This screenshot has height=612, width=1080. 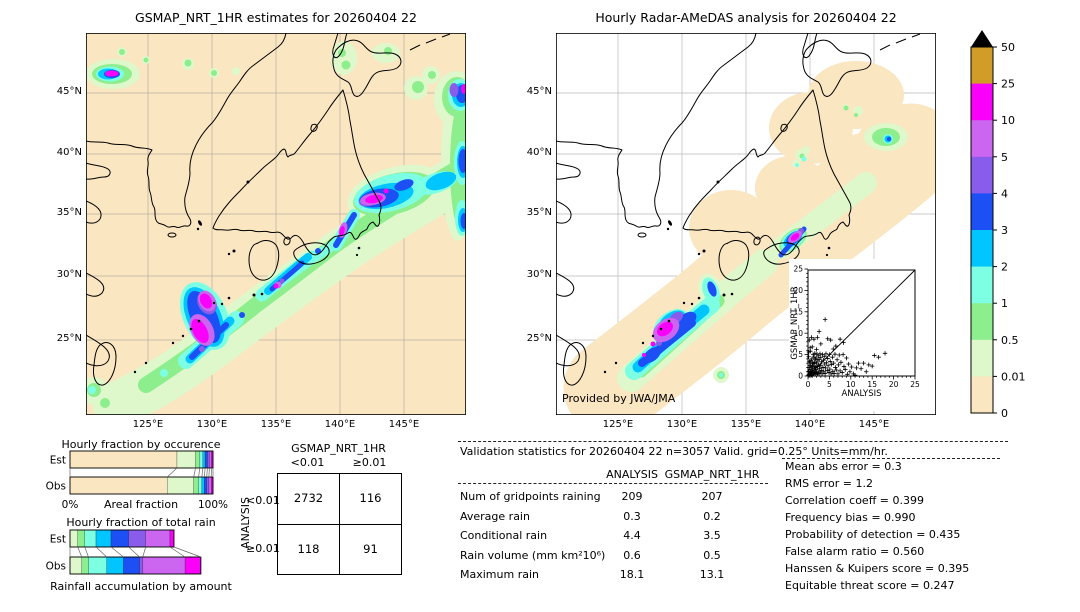 What do you see at coordinates (632, 555) in the screenshot?
I see `stats-value-analysis: 0.6` at bounding box center [632, 555].